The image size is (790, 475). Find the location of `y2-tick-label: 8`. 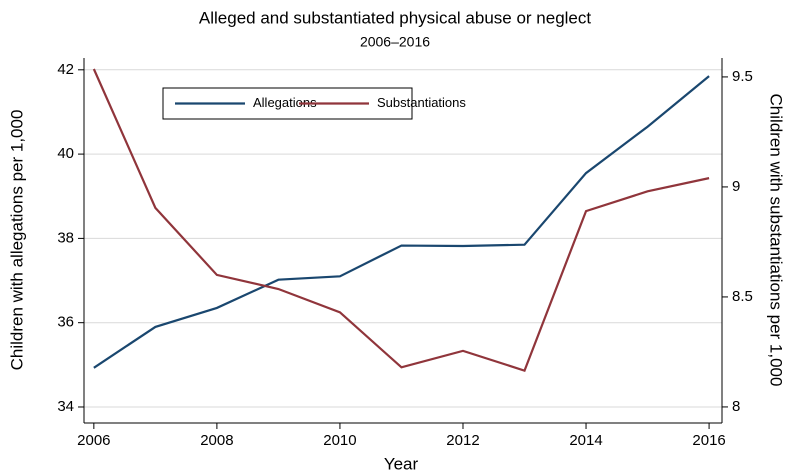

y2-tick-label: 8 is located at coordinates (736, 406).